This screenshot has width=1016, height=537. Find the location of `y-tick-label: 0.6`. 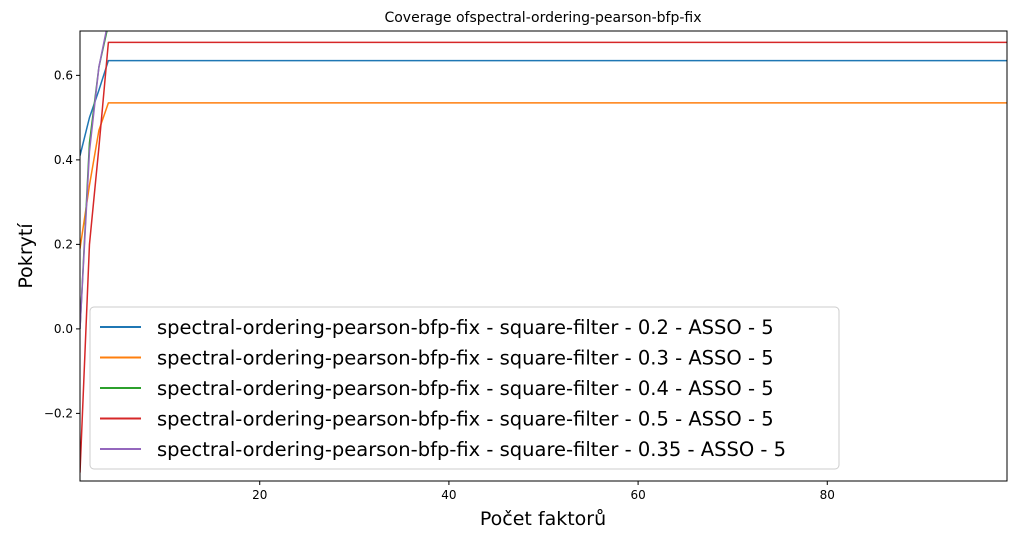

y-tick-label: 0.6 is located at coordinates (63, 75).